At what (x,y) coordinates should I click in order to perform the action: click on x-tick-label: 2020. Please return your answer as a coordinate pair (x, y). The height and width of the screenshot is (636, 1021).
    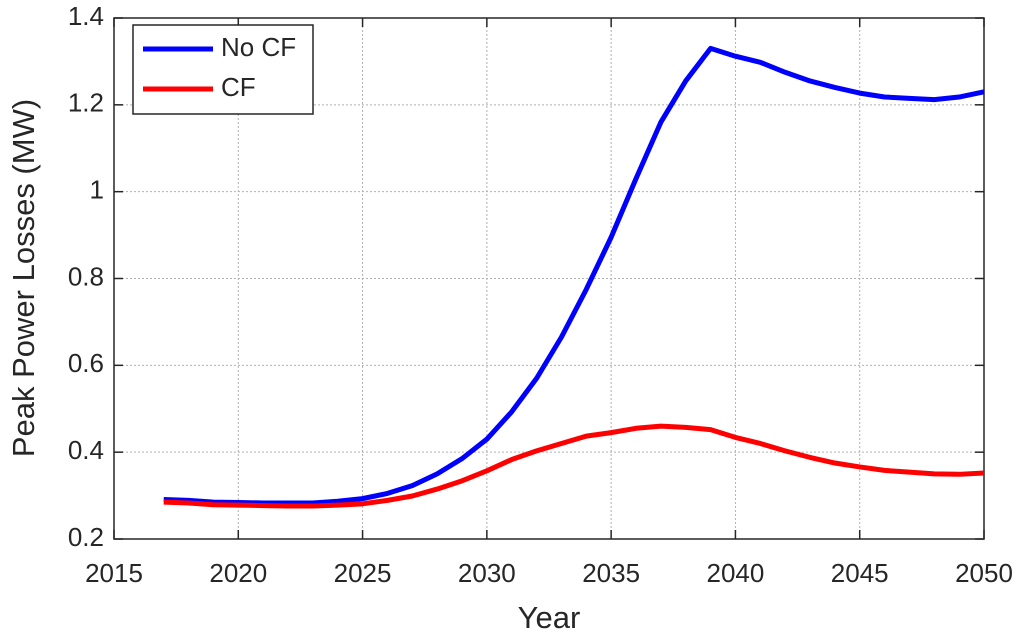
    Looking at the image, I should click on (238, 573).